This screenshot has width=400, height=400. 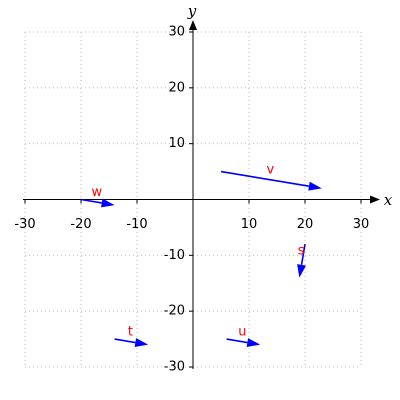 What do you see at coordinates (174, 255) in the screenshot?
I see `y-tick-label: -10` at bounding box center [174, 255].